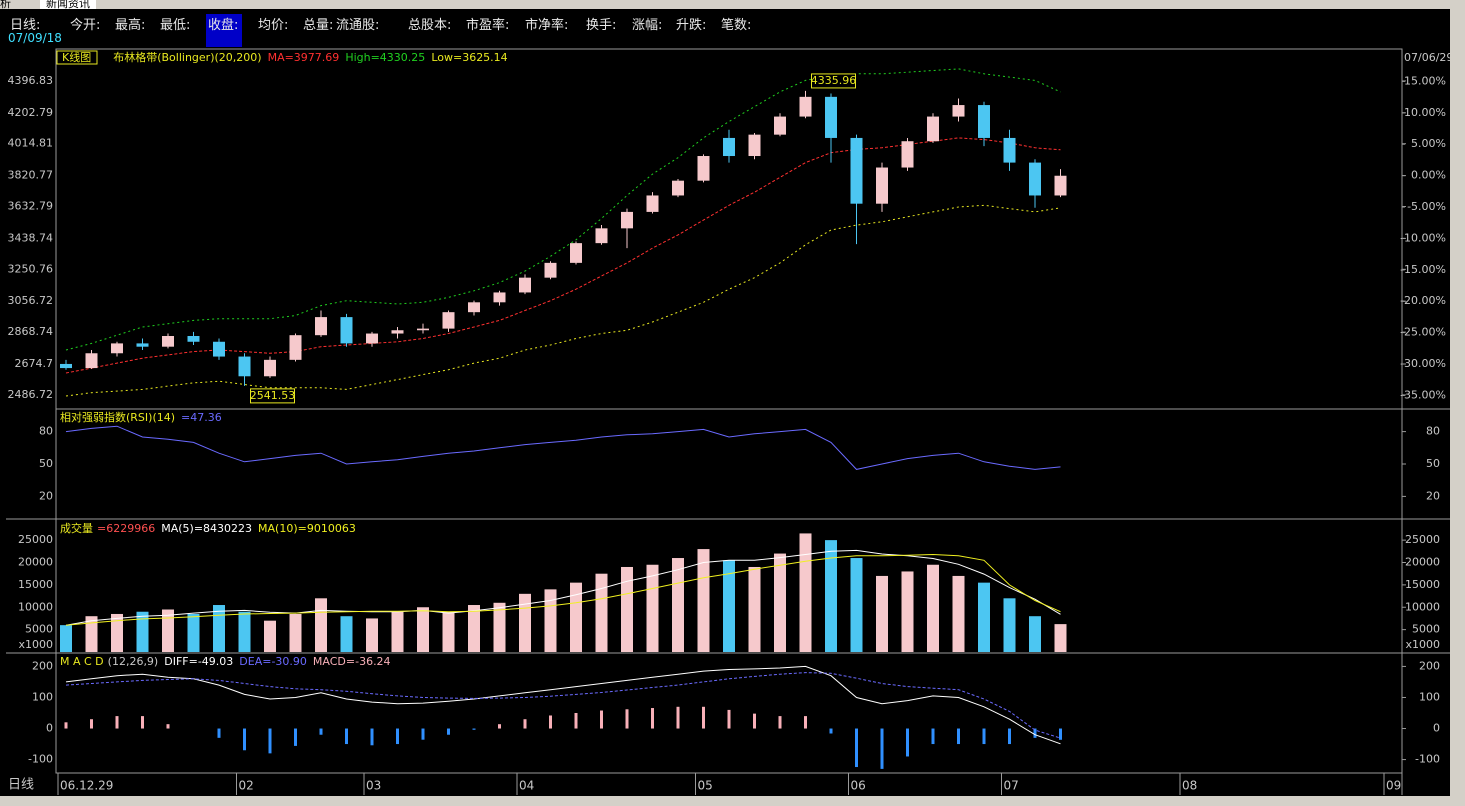 The image size is (1465, 806). I want to click on legend-entry: MACD=-36.24, so click(352, 661).